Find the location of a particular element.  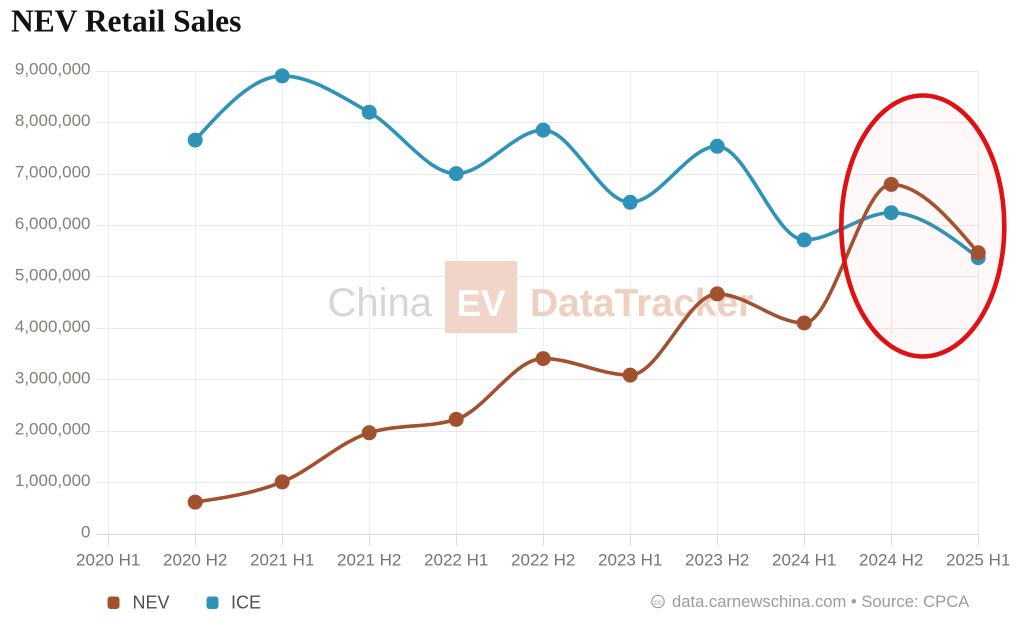

svg-text: 2024 H1 is located at coordinates (804, 560).